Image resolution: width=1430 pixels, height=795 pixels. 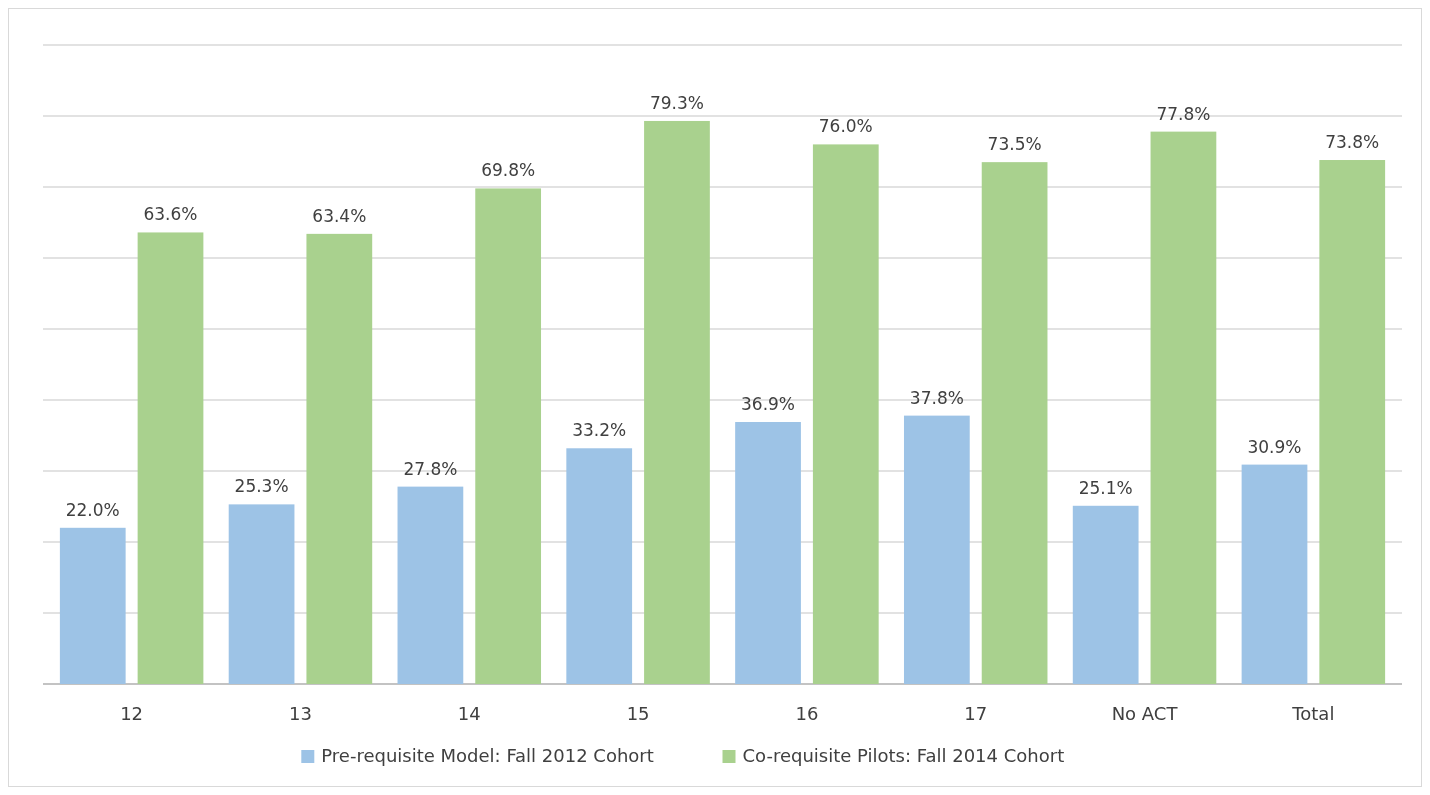 I want to click on data-label: 30.9%, so click(x=1274, y=446).